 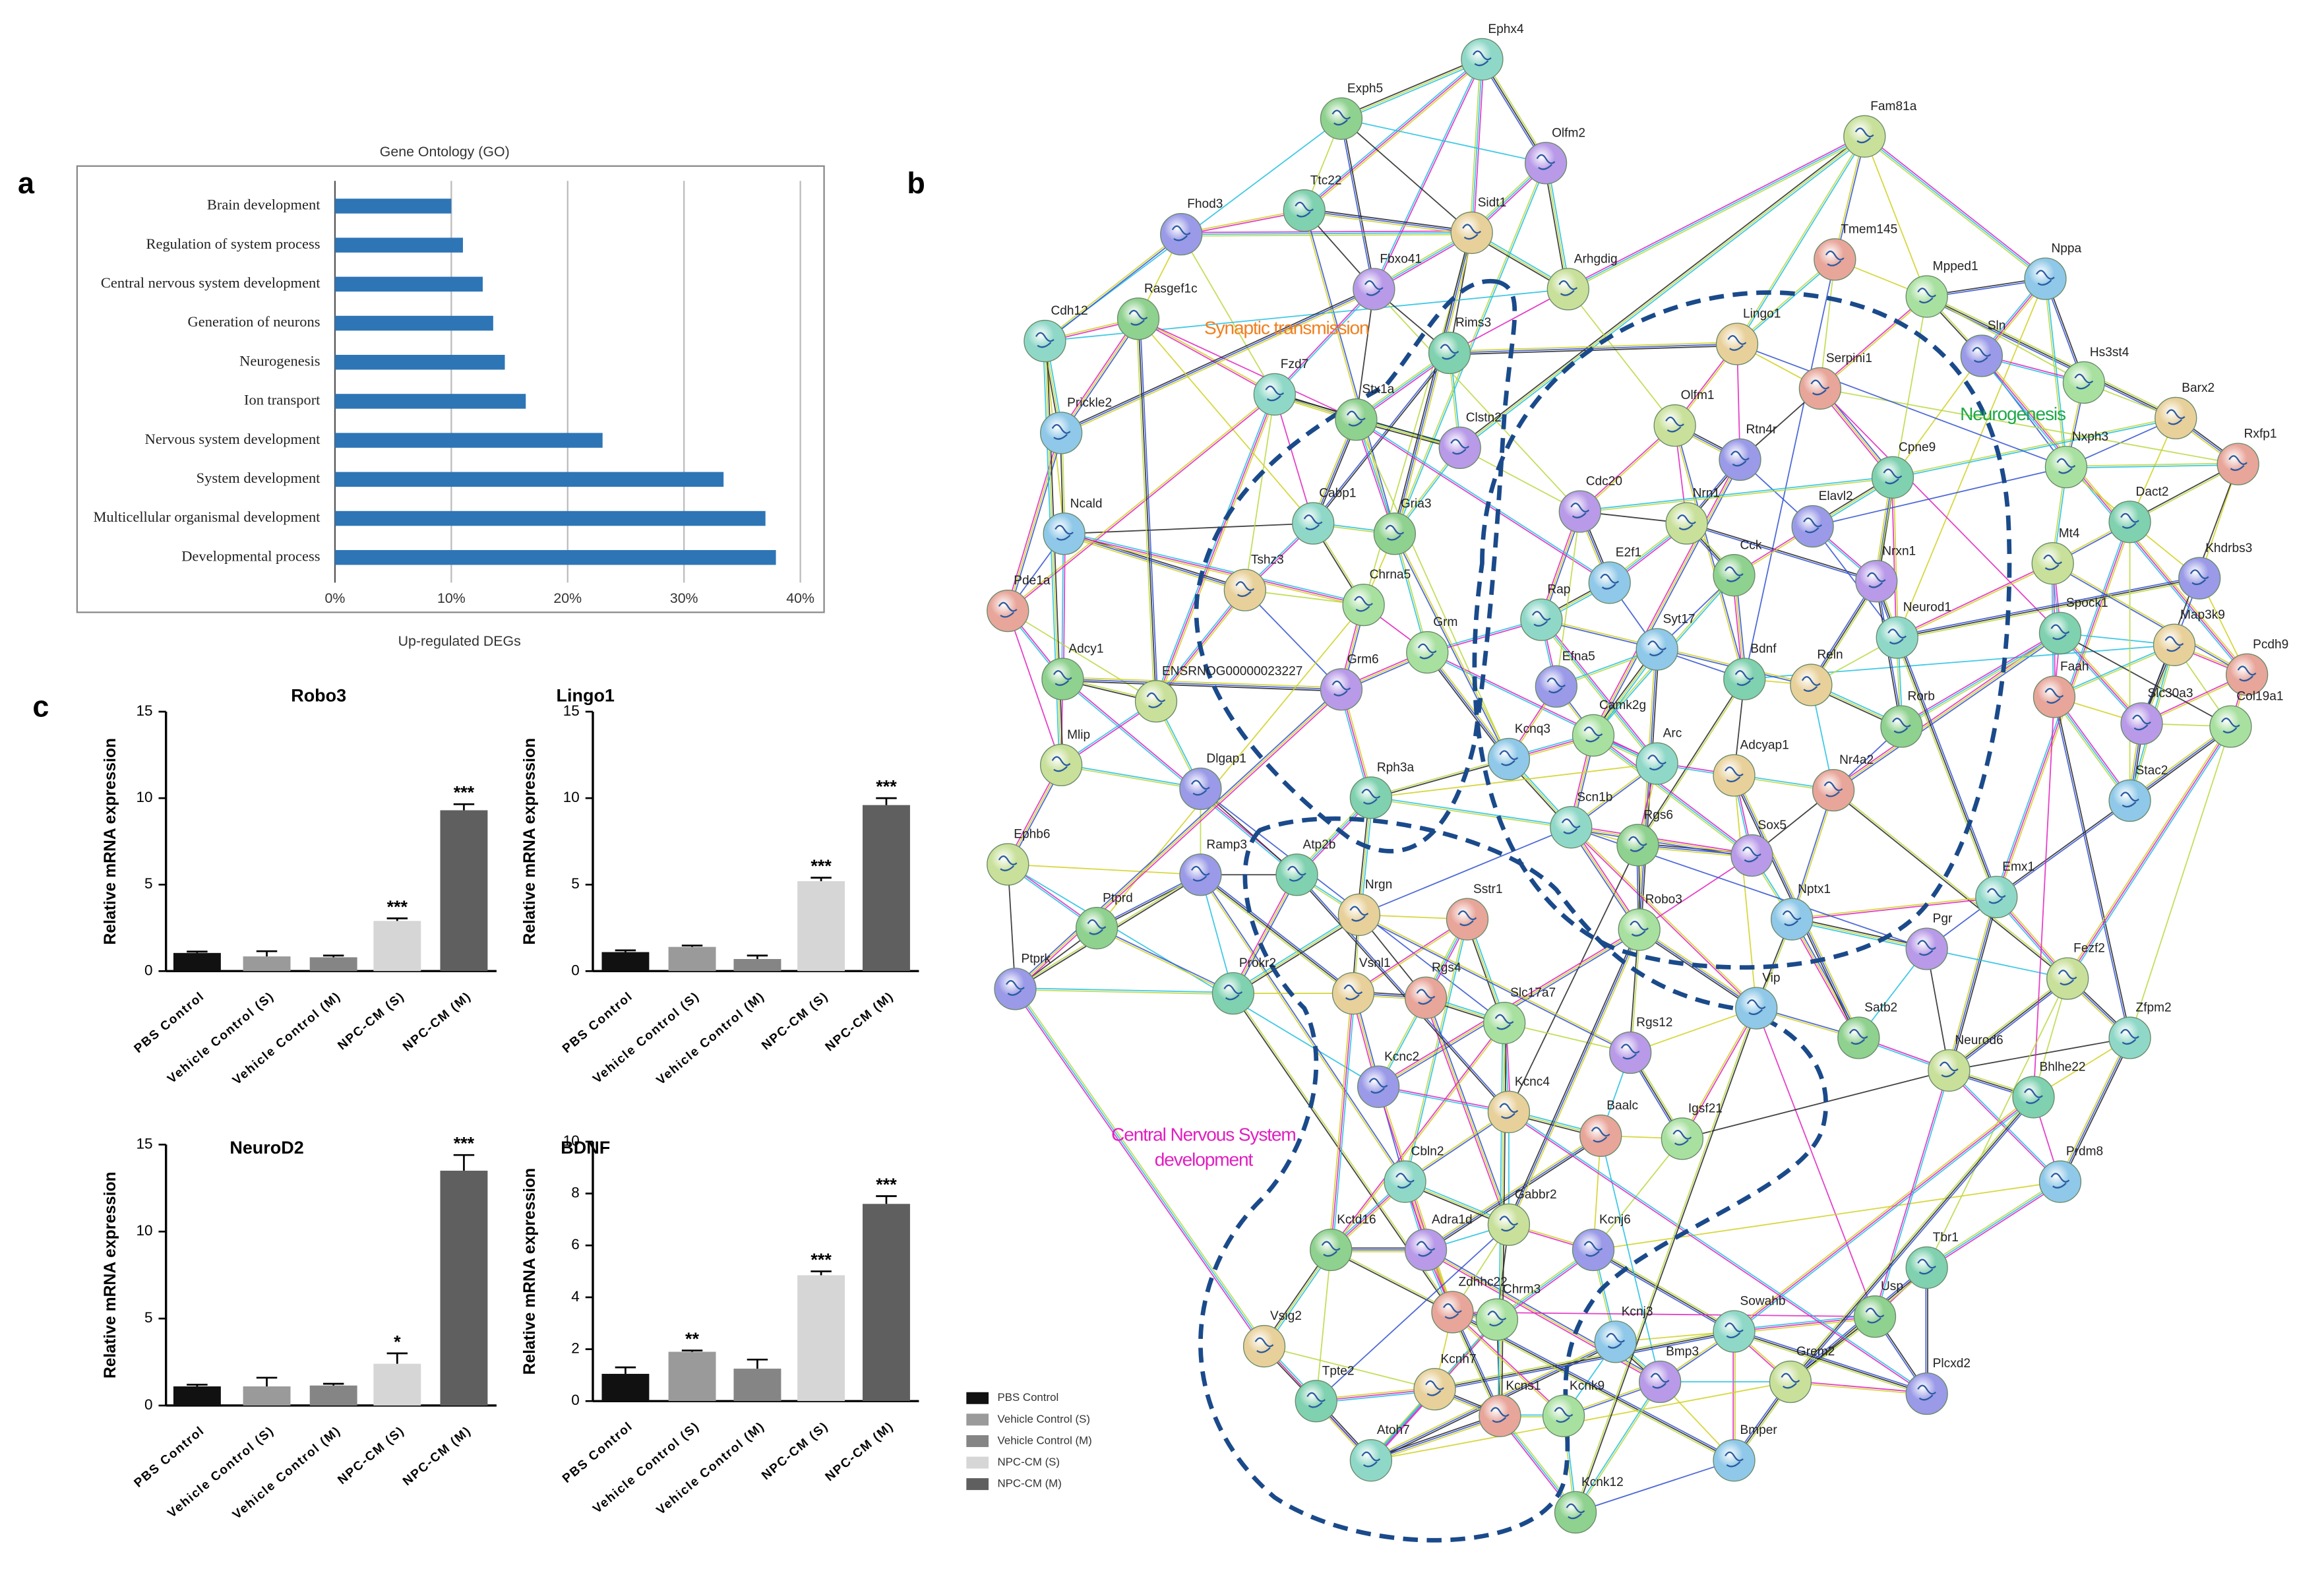 I want to click on x-tick-label: PBS Control, so click(x=598, y=1023).